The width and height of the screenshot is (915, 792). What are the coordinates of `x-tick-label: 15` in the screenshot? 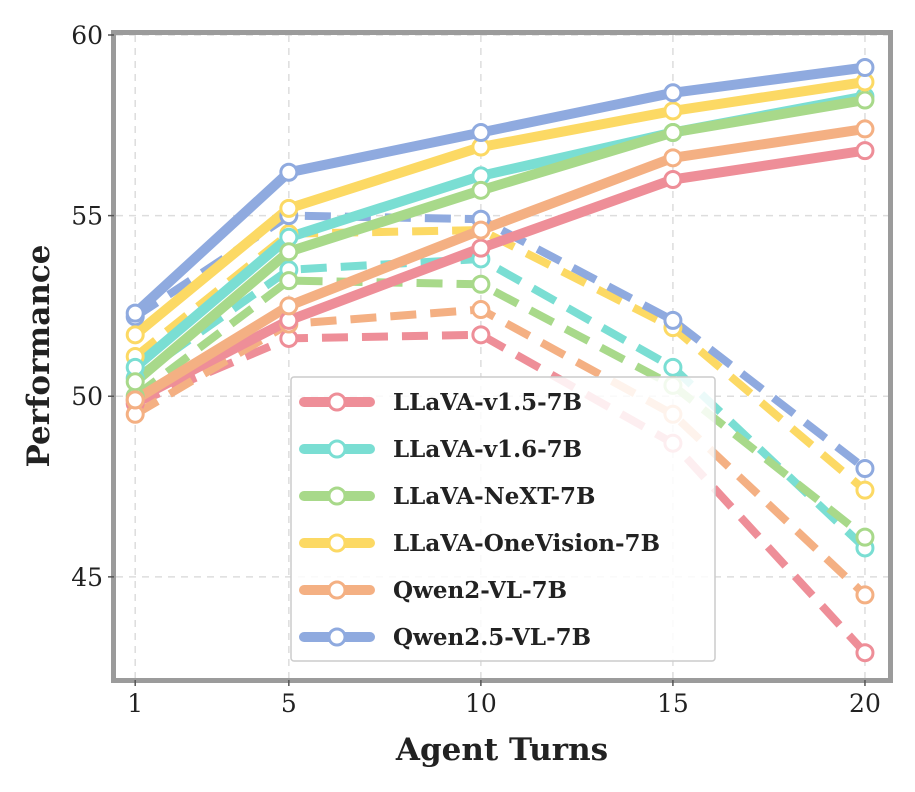 It's located at (673, 703).